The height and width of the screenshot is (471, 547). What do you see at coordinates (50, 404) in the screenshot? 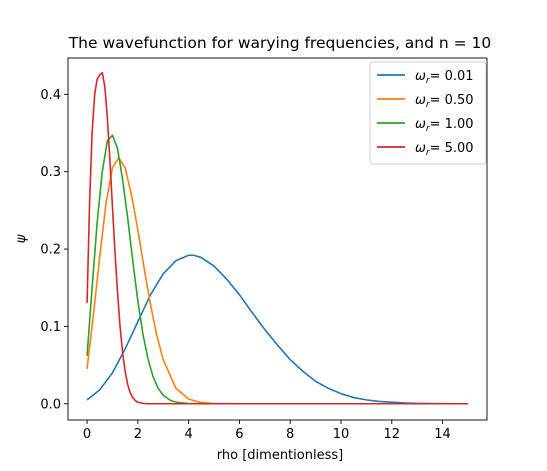
I see `y-tick-label: 0.0` at bounding box center [50, 404].